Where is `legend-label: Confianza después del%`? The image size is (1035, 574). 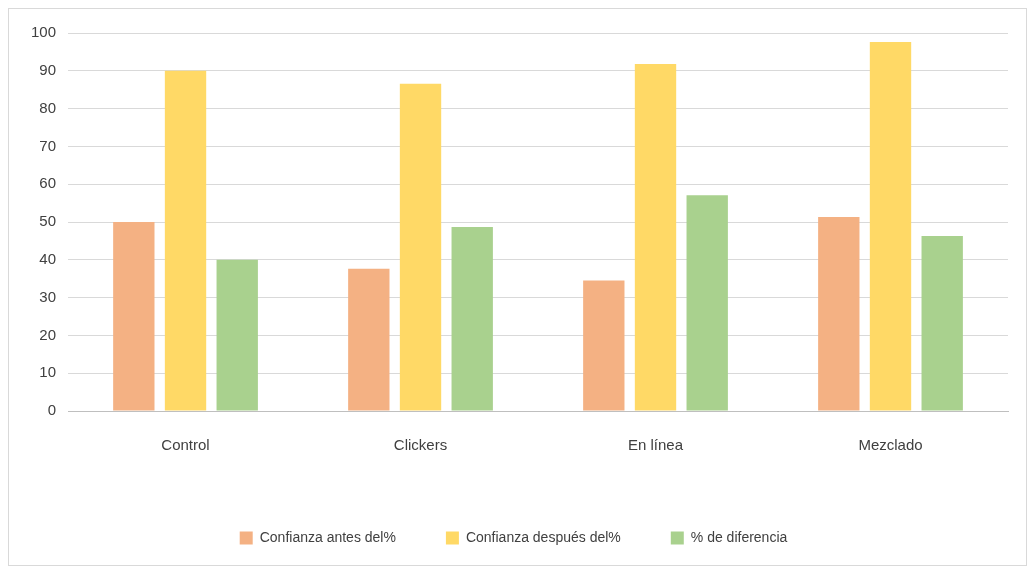 legend-label: Confianza después del% is located at coordinates (543, 536).